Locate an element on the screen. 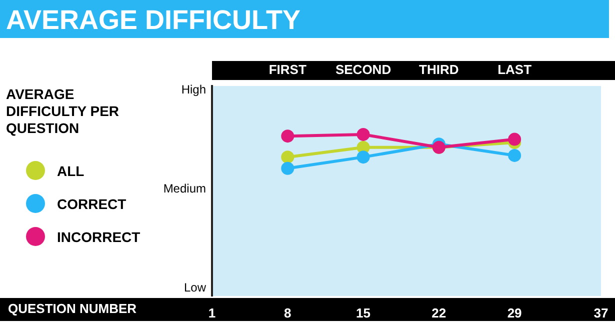 This screenshot has height=324, width=615. legend-label: CORRECT is located at coordinates (91, 204).